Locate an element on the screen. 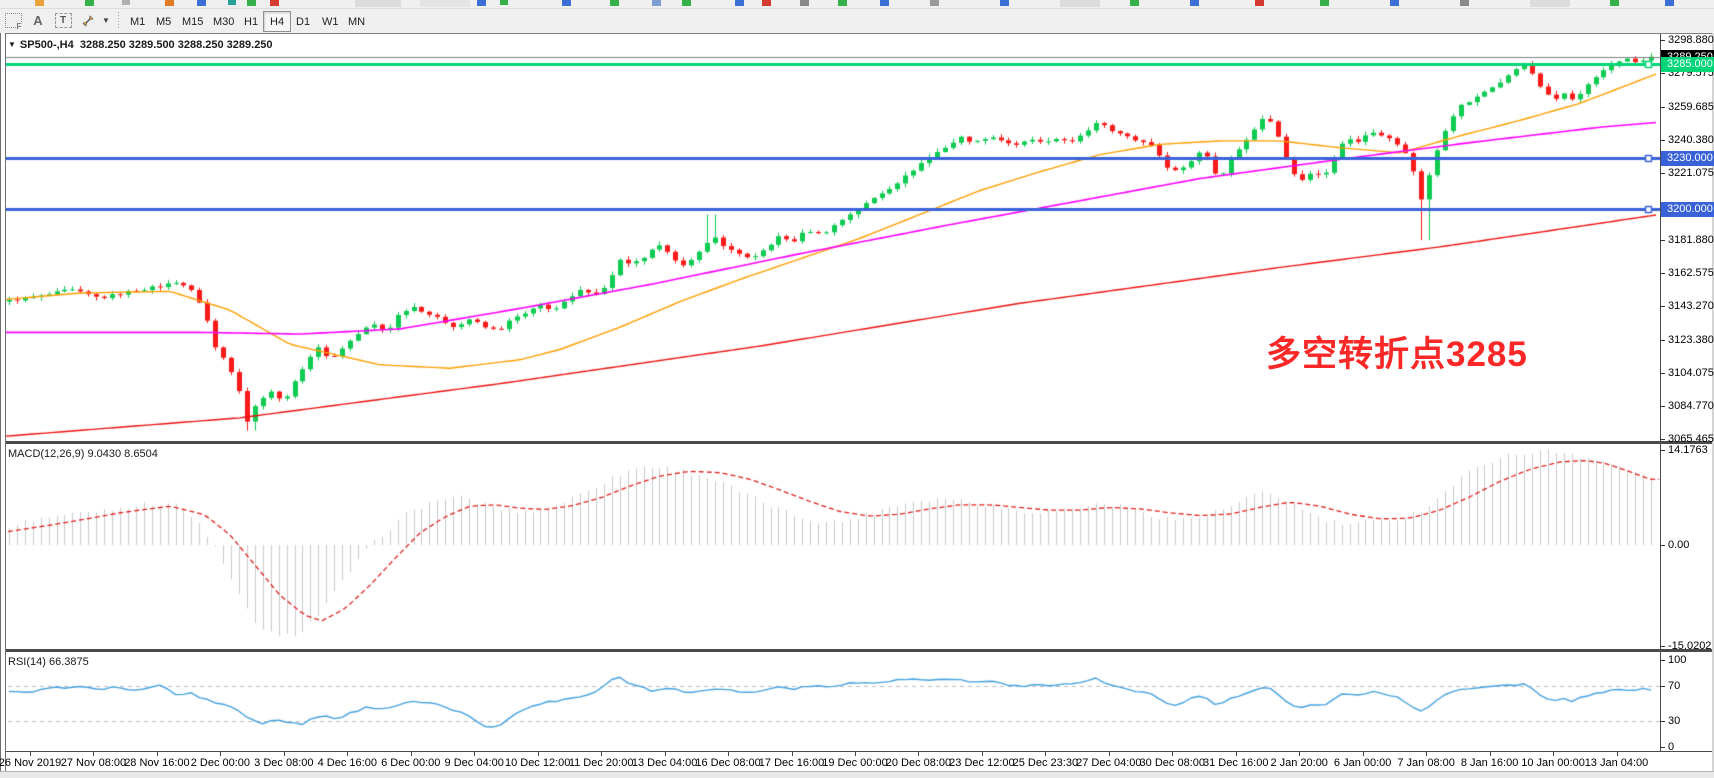 The image size is (1714, 778). timeframe-button-W1: W1 is located at coordinates (330, 21).